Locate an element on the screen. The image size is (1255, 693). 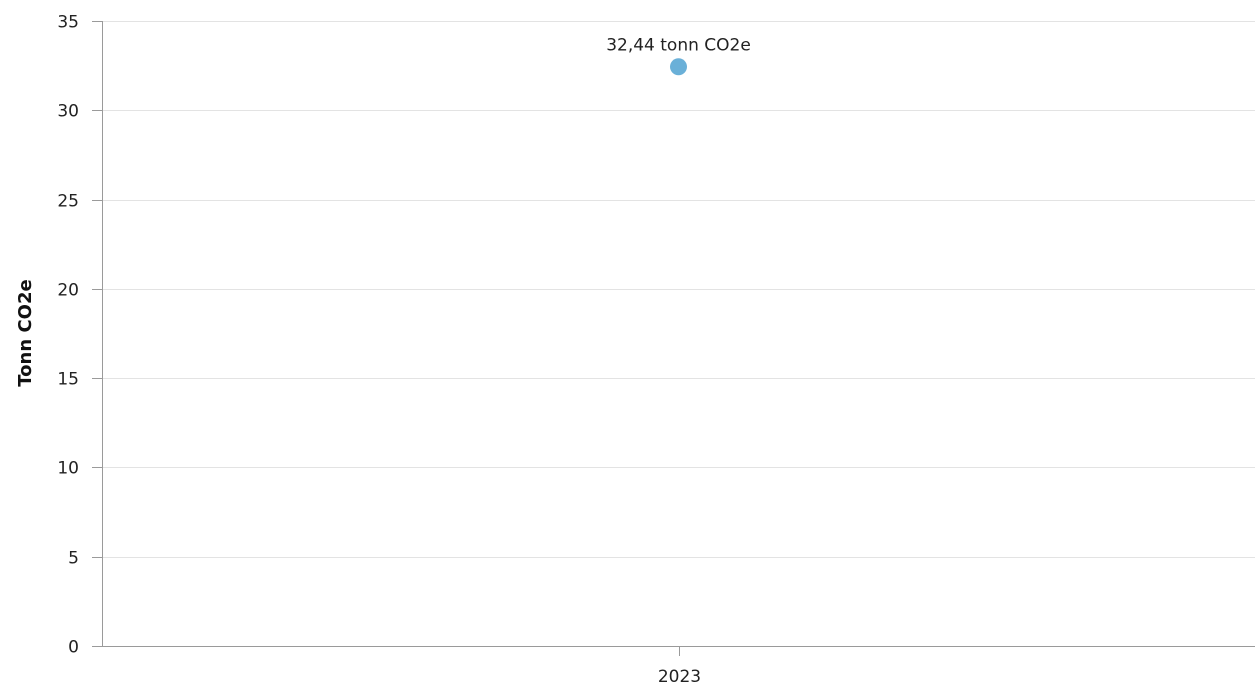
y-axis-title: Tonn CO2e is located at coordinates (25, 332).